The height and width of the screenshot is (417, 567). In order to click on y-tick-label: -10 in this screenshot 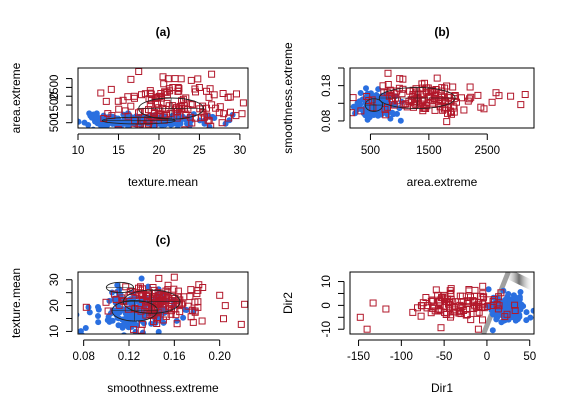, I will do `click(327, 329)`.